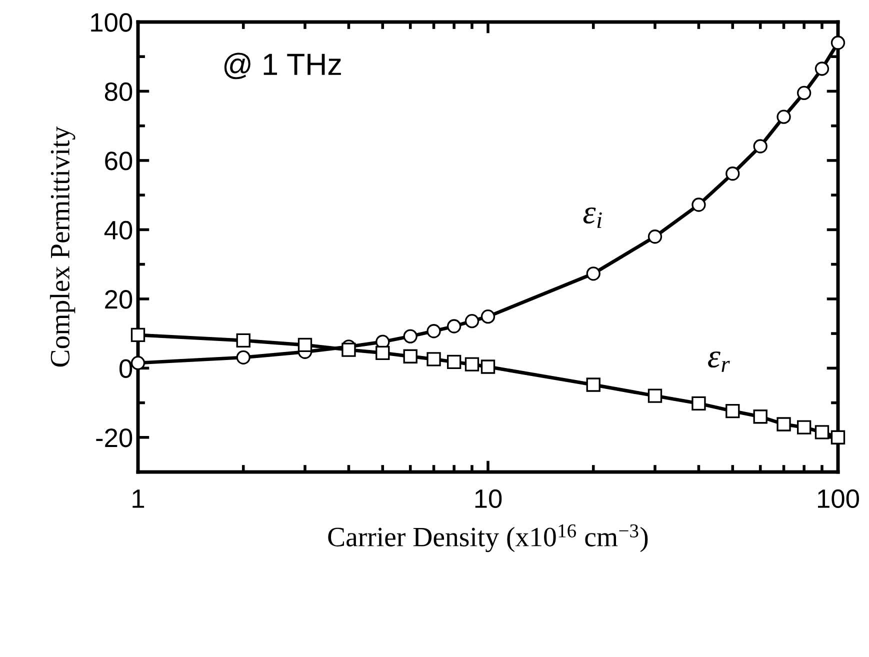 The image size is (869, 657). What do you see at coordinates (125, 368) in the screenshot?
I see `y-tick-label: 0` at bounding box center [125, 368].